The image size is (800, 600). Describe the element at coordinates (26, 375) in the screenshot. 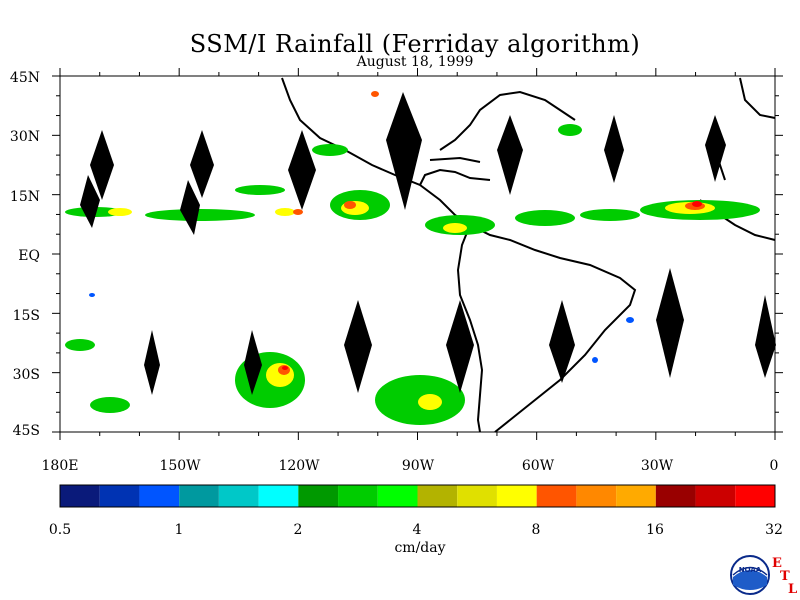

I see `lat-label-30s: 30S` at that location.